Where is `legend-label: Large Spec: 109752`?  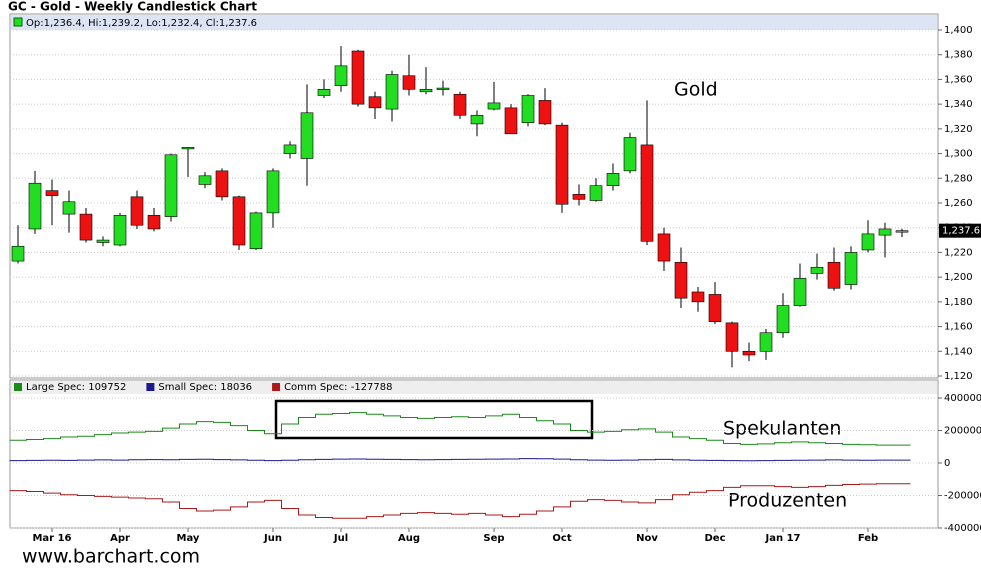 legend-label: Large Spec: 109752 is located at coordinates (76, 387).